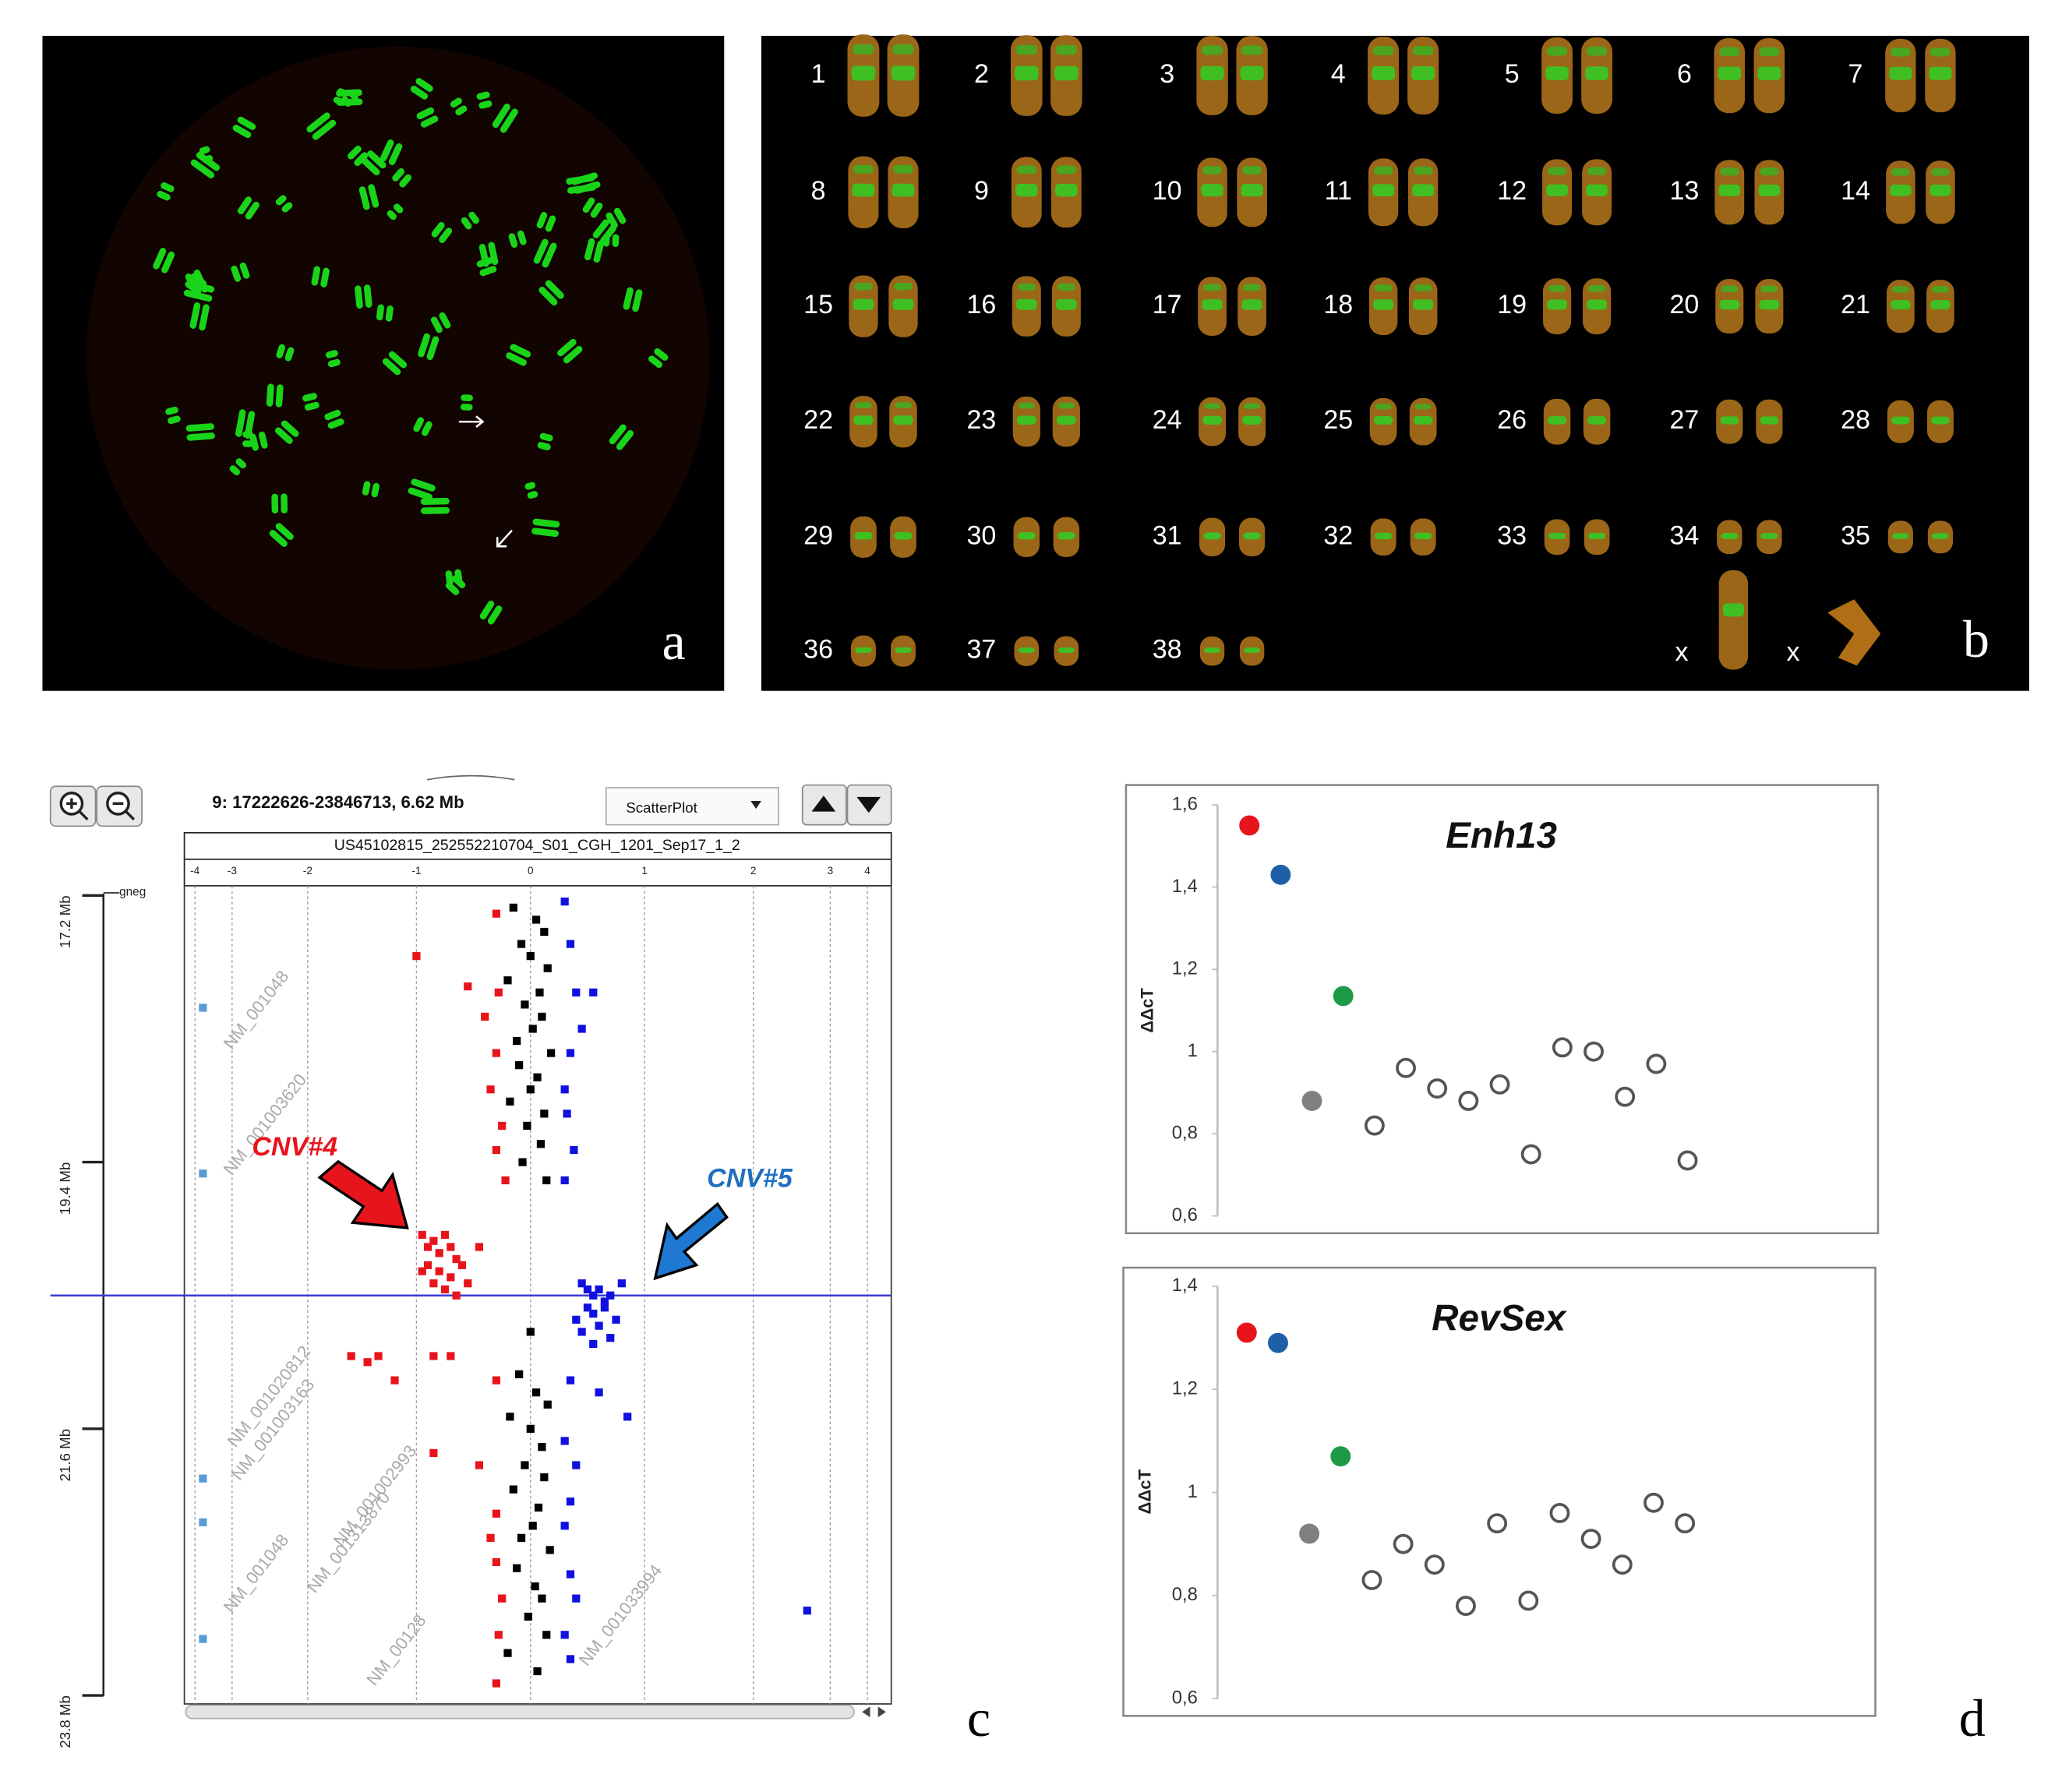  What do you see at coordinates (1185, 886) in the screenshot?
I see `y-tick-label: 1,4` at bounding box center [1185, 886].